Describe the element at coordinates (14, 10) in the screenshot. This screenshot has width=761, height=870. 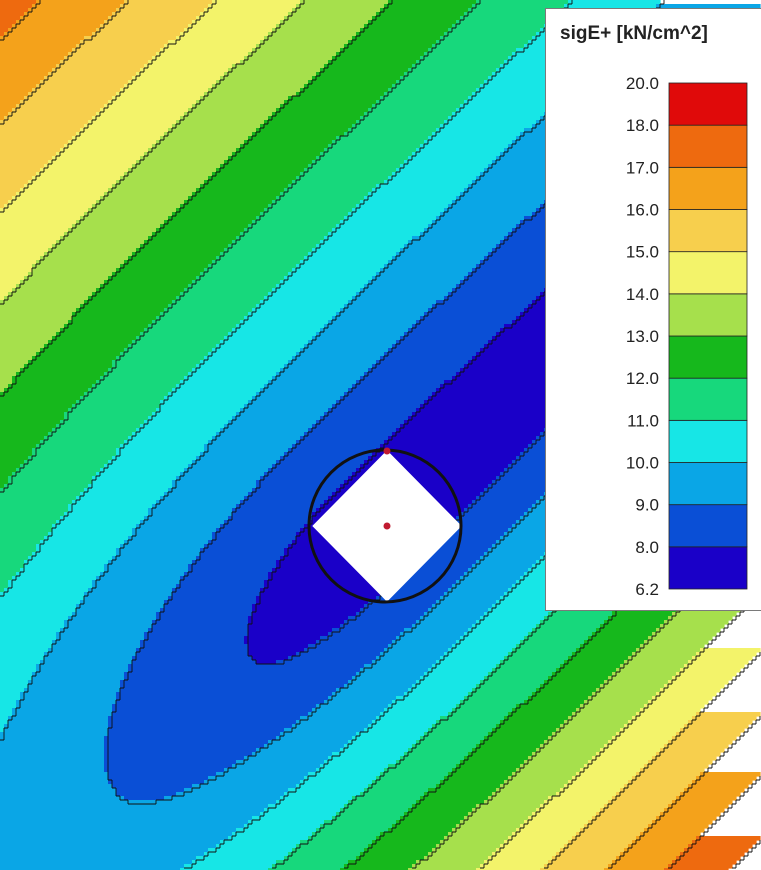
I see `band-17.0` at that location.